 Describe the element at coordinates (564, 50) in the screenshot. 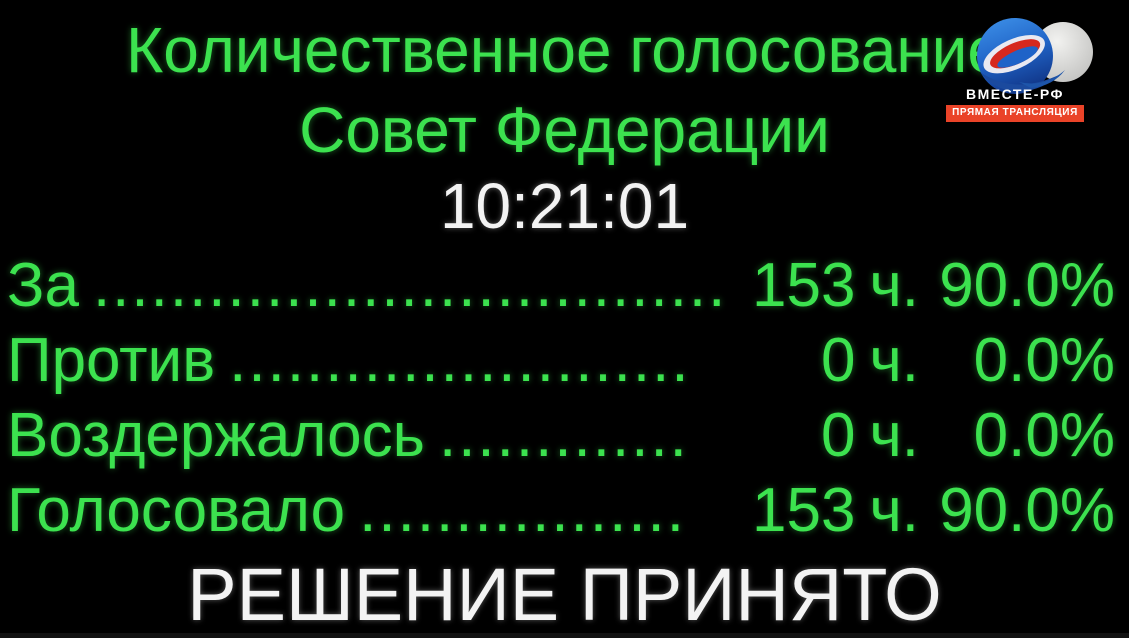

I see `vote-type-title: Количественное голосование` at that location.